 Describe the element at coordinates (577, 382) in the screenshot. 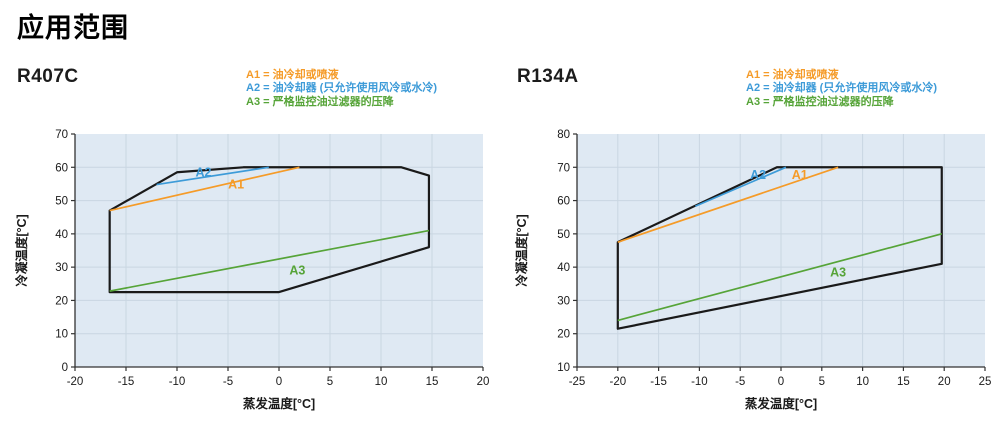

I see `svg-text: -25` at that location.